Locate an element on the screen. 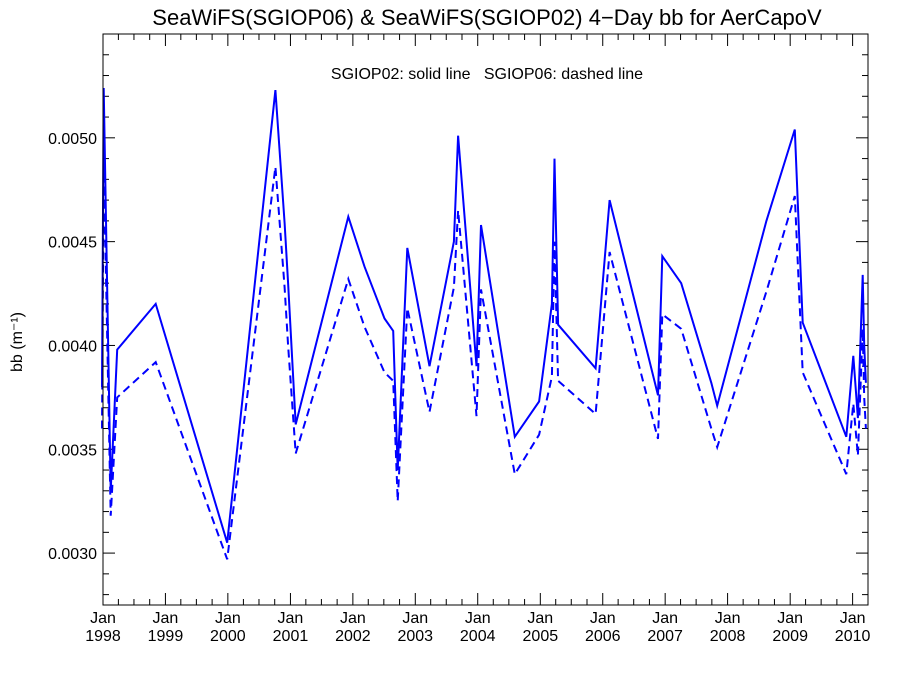 This screenshot has height=675, width=900. y-tick-label: 0.0040 is located at coordinates (72, 346).